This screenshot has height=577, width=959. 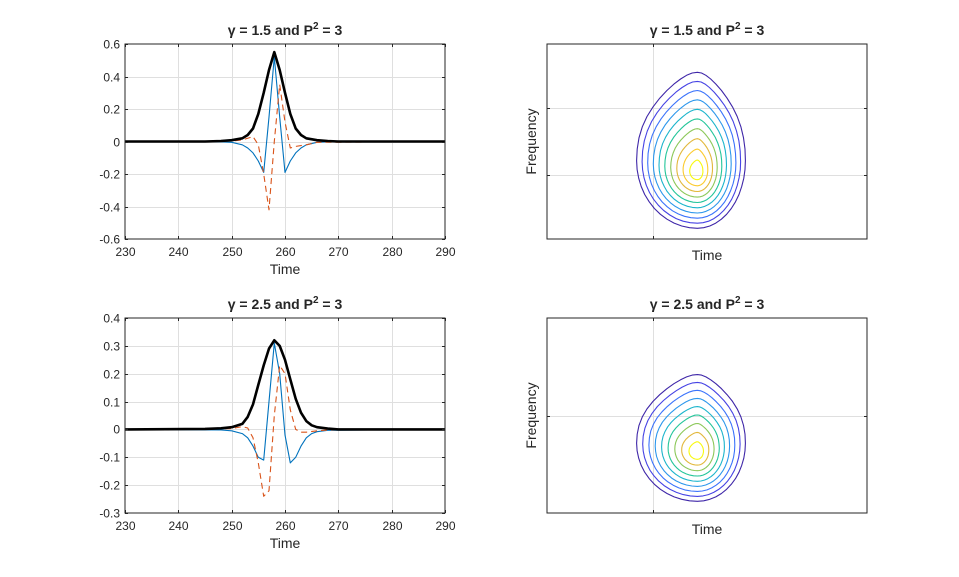 What do you see at coordinates (111, 347) in the screenshot?
I see `y-tick-label: 0.3` at bounding box center [111, 347].